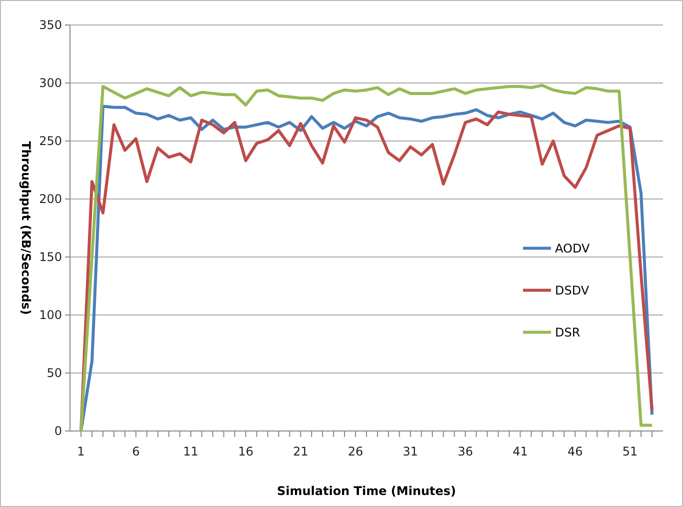  I want to click on x-tick-label: 41, so click(520, 451).